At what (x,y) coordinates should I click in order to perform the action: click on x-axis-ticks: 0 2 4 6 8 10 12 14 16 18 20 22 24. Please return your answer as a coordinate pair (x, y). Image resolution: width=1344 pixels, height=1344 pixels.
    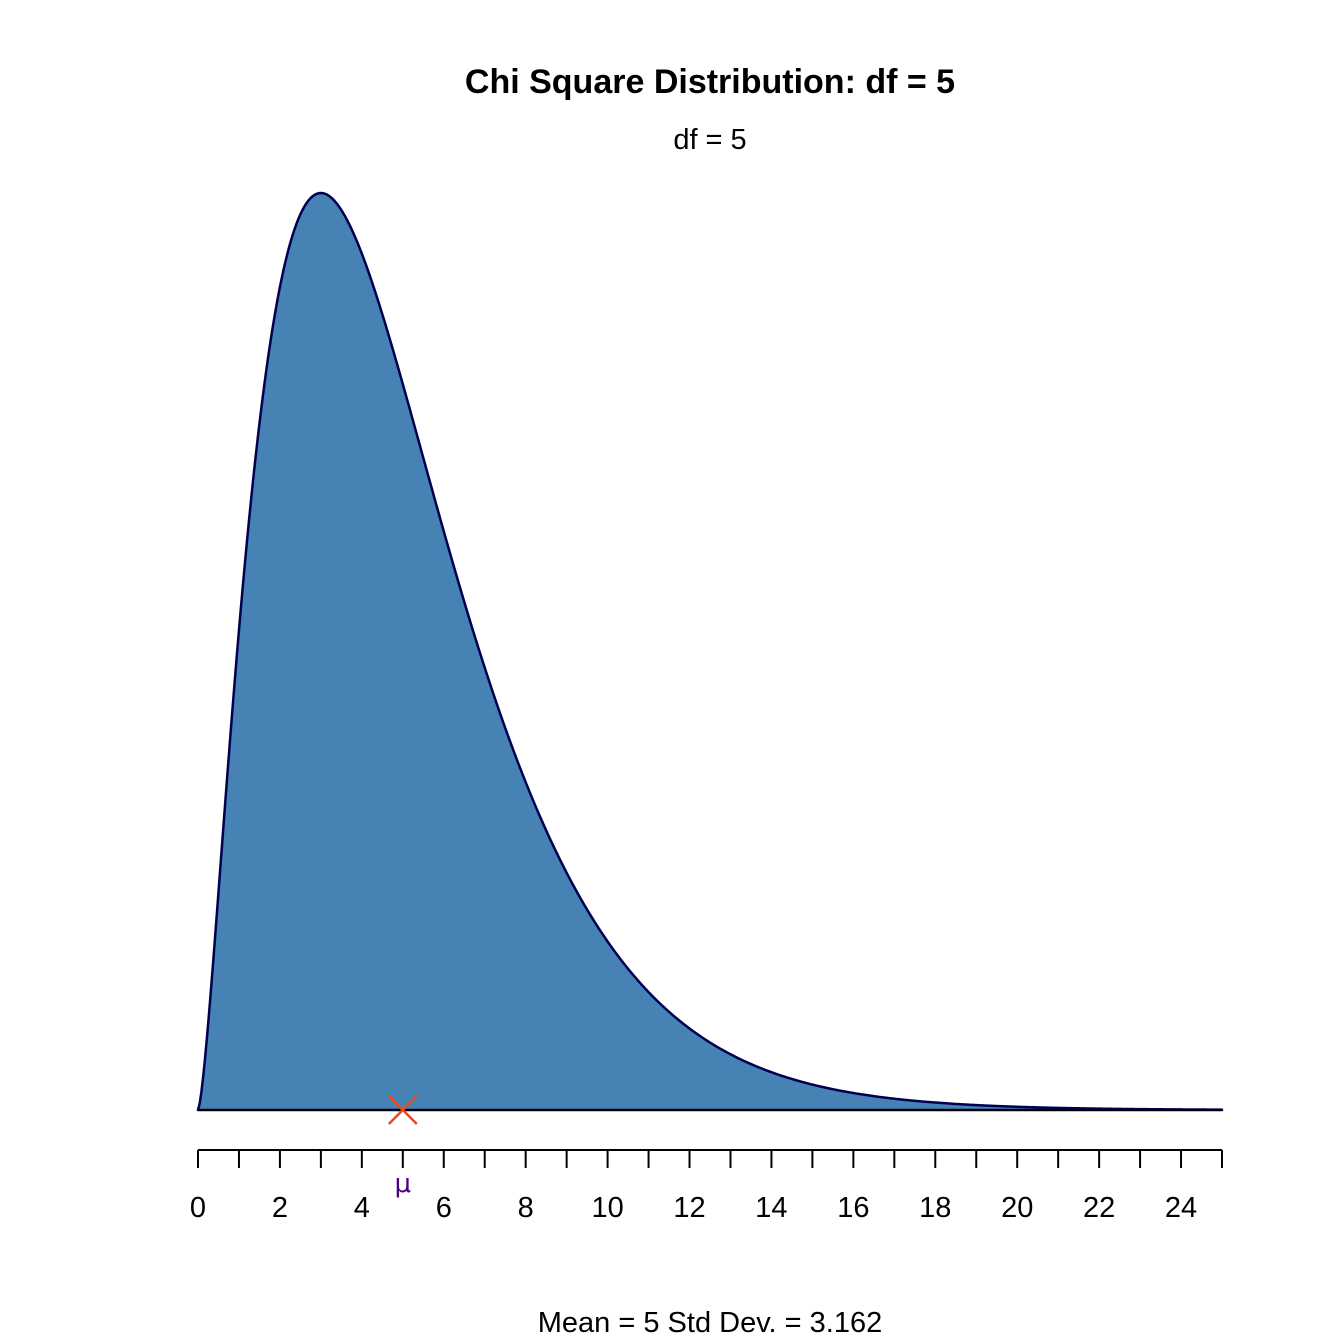
    Looking at the image, I should click on (706, 1187).